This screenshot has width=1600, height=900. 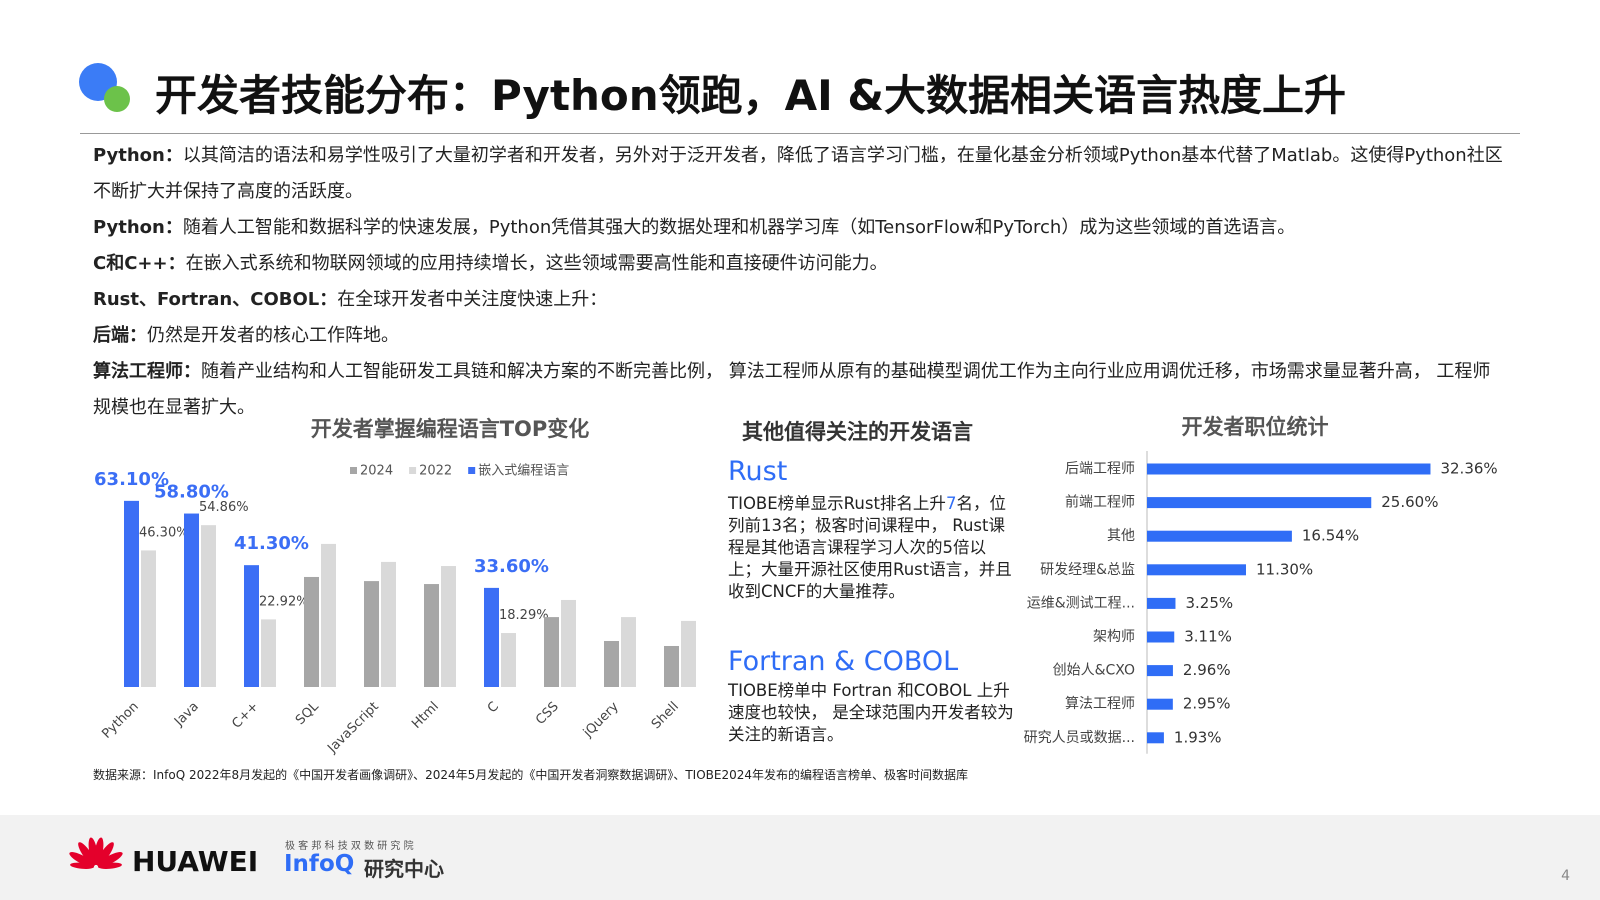 What do you see at coordinates (1284, 569) in the screenshot?
I see `data-label: 11.30%` at bounding box center [1284, 569].